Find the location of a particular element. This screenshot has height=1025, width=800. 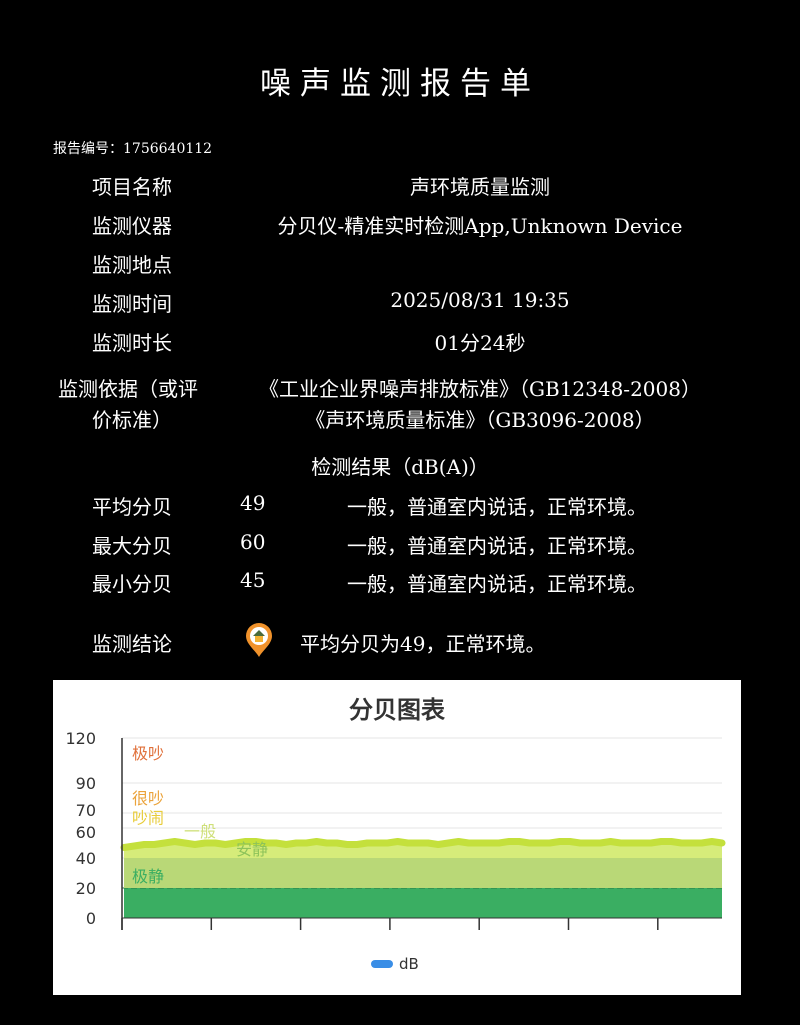

basis-standard-2: 《声环境质量标准》（GB3096-2008） is located at coordinates (480, 420).